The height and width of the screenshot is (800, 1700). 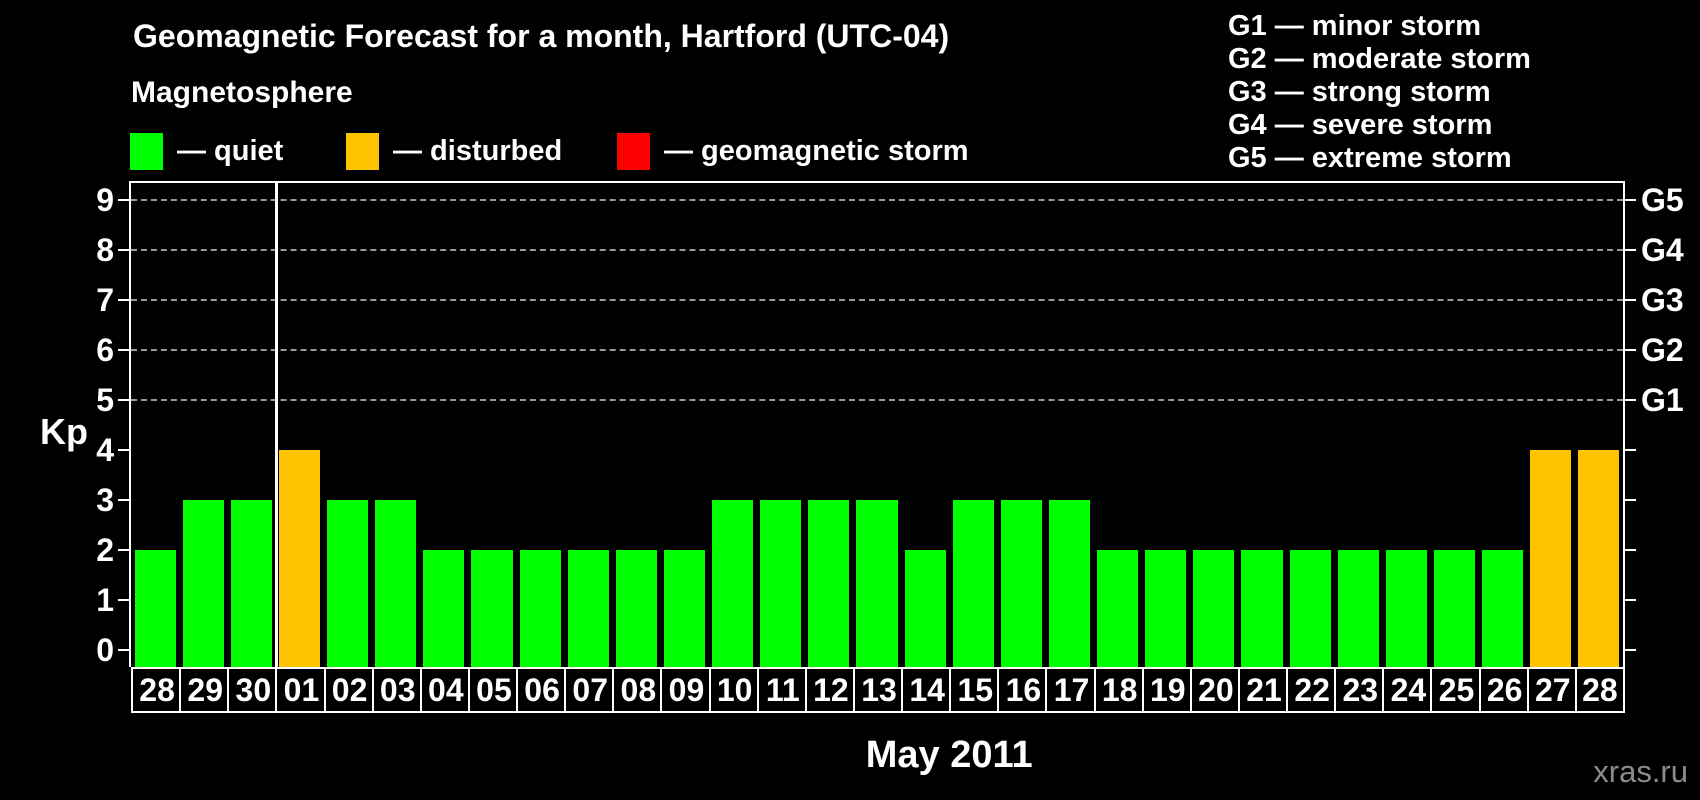 I want to click on month-separator-line, so click(x=277, y=425).